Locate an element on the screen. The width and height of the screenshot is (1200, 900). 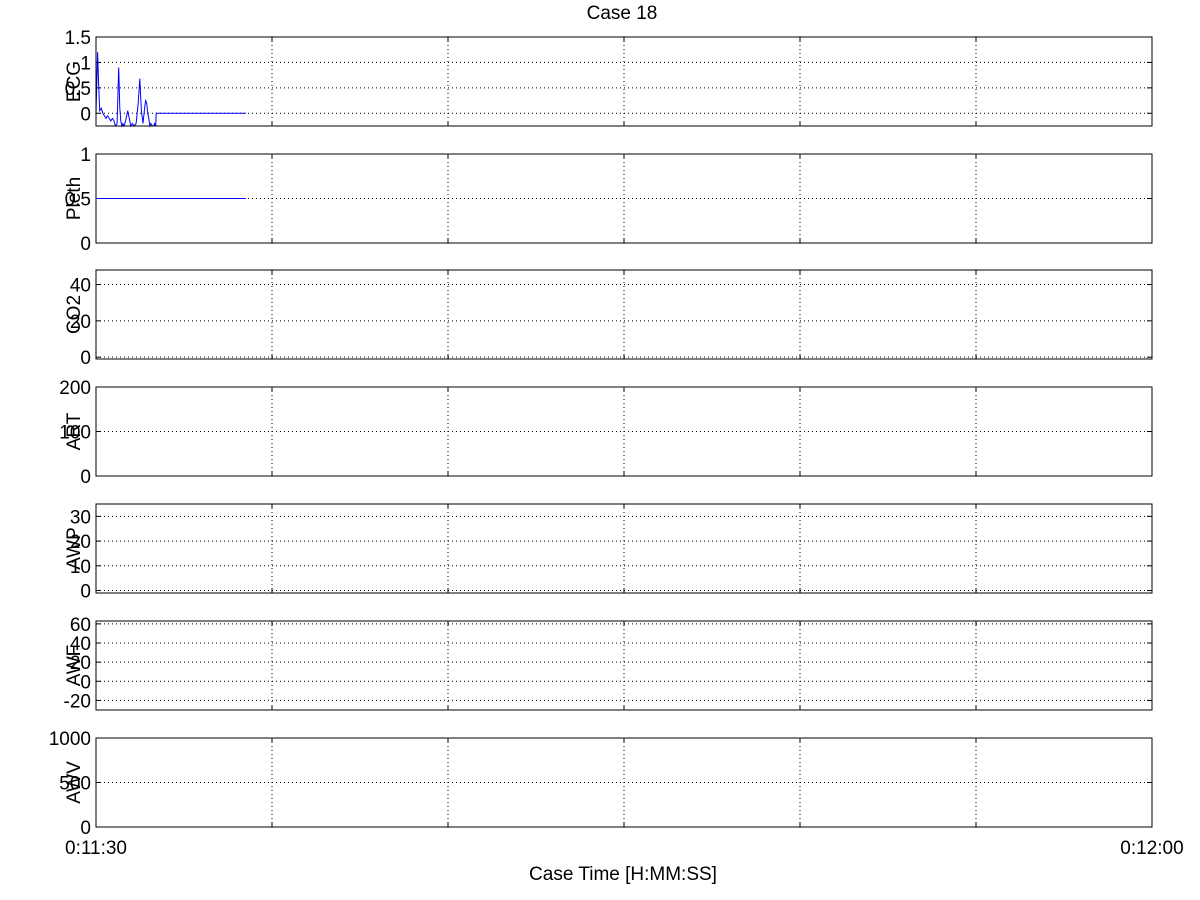
y-tick-label: -20 is located at coordinates (77, 701).